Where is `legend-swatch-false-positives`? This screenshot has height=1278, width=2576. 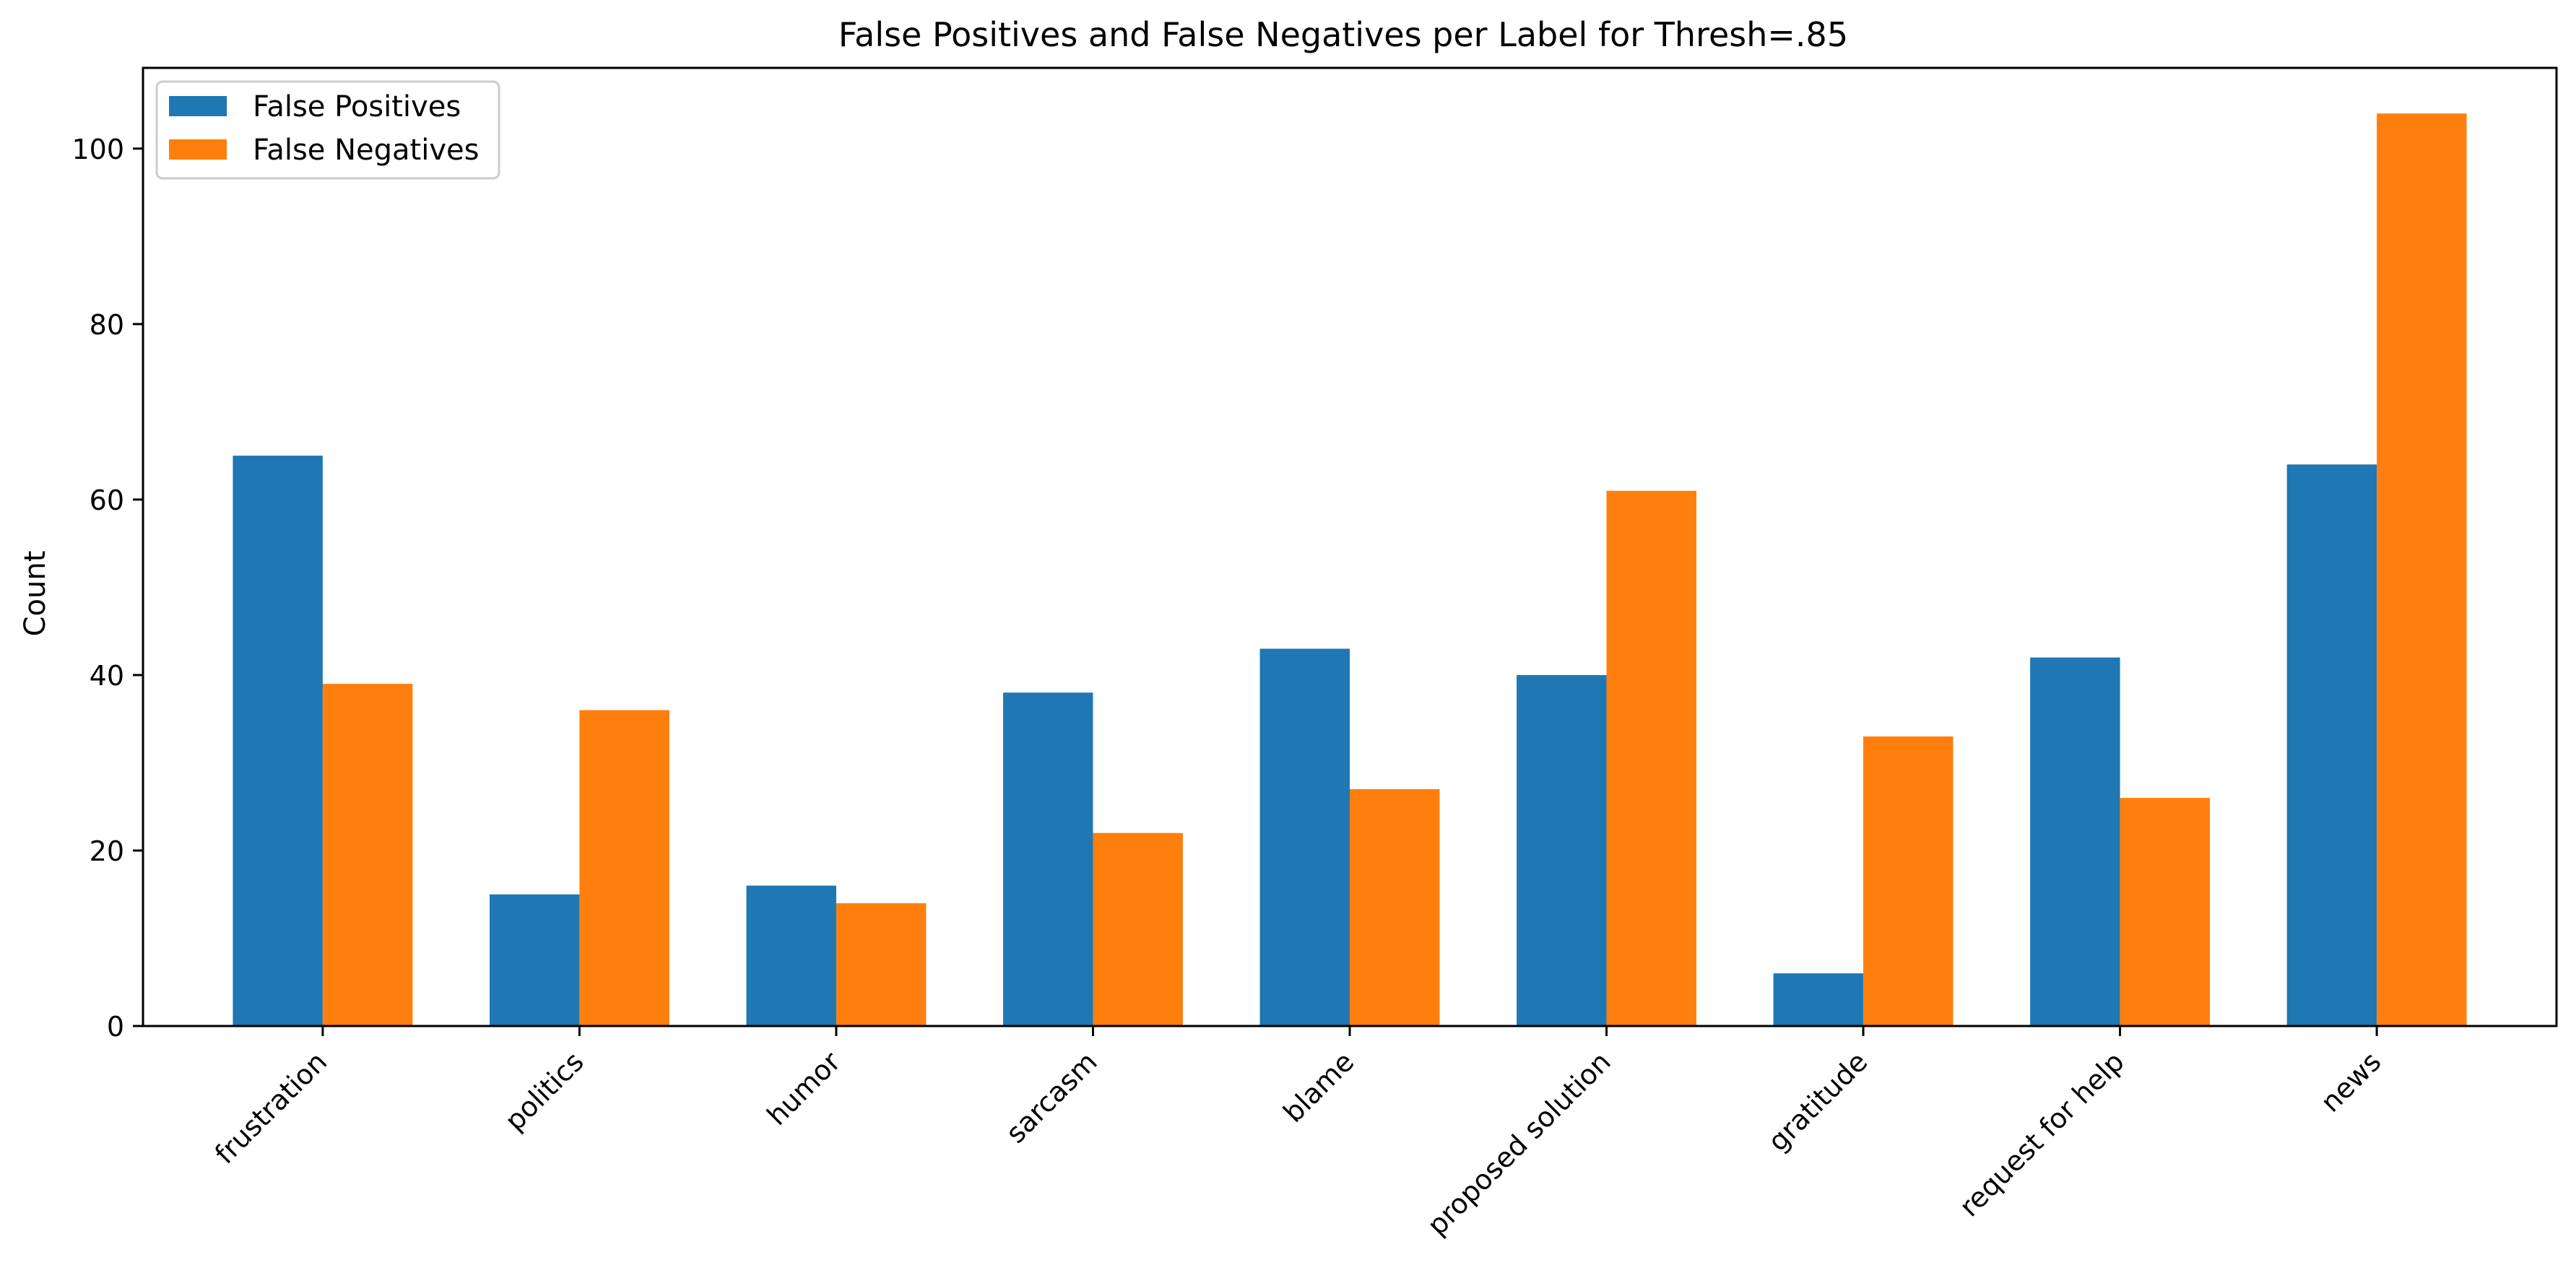 legend-swatch-false-positives is located at coordinates (198, 106).